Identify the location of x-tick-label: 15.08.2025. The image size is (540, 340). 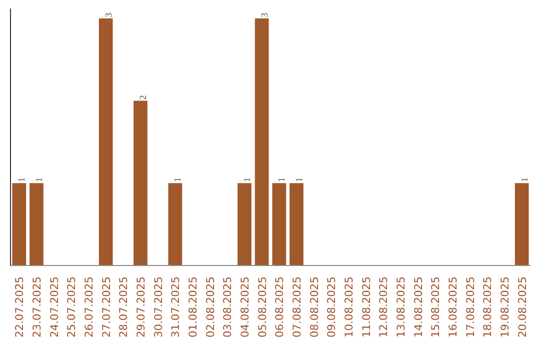
(435, 307).